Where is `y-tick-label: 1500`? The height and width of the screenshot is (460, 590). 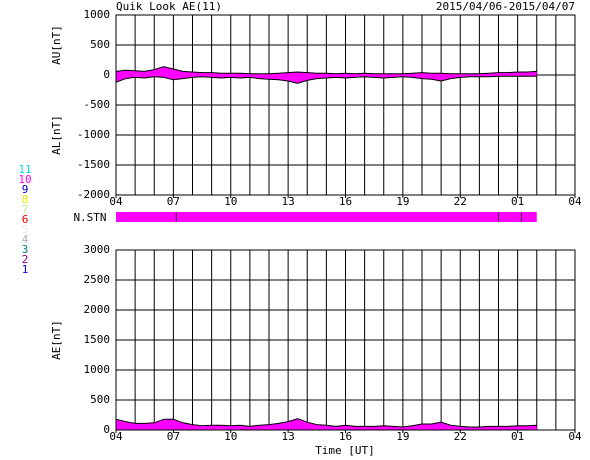 y-tick-label: 1500 is located at coordinates (97, 339).